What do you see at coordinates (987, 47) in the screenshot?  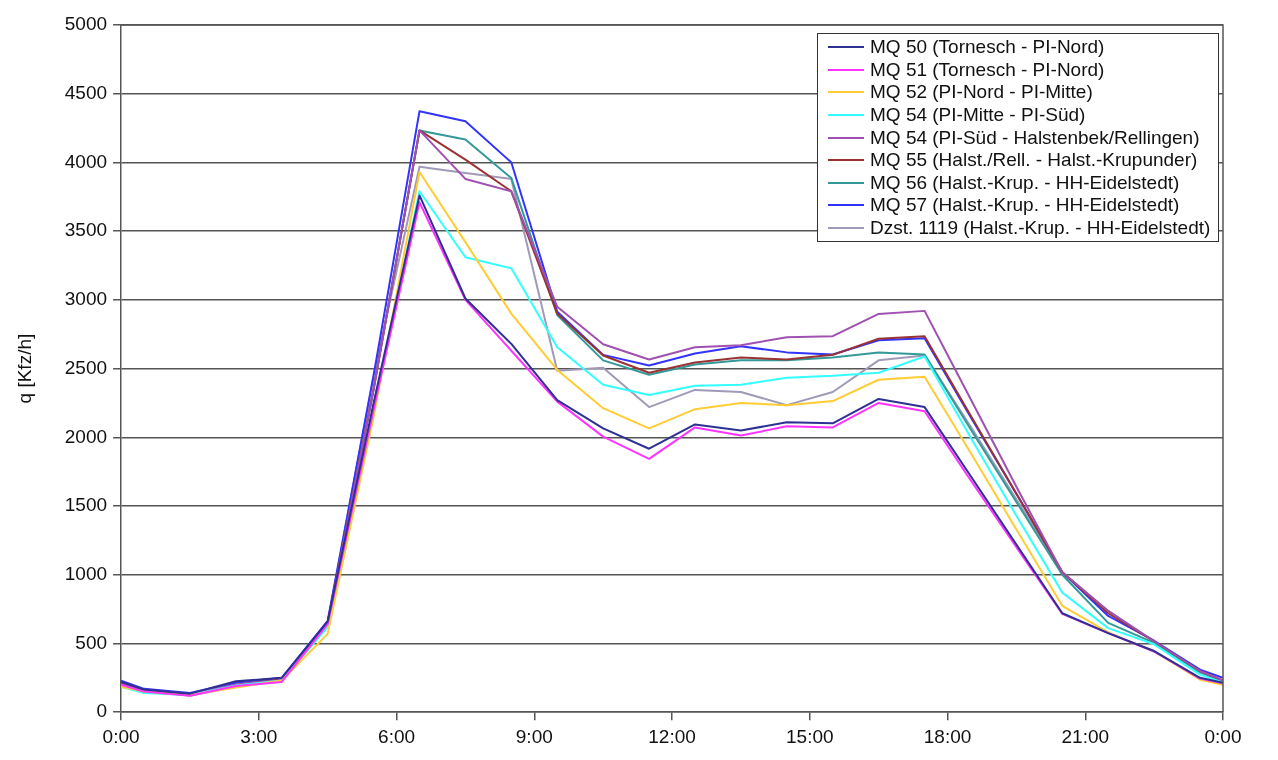 I see `legend-label: MQ 50 (Tornesch - PI-Nord)` at bounding box center [987, 47].